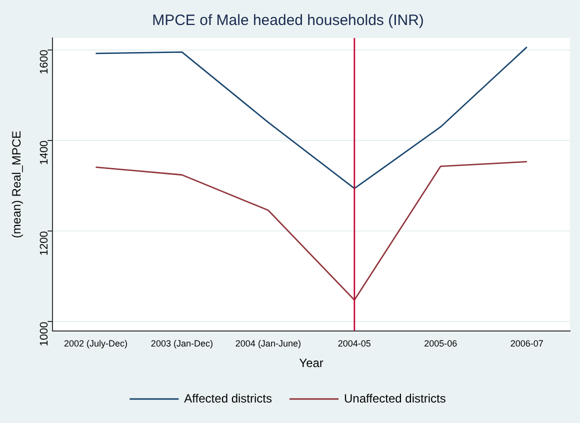 This screenshot has width=580, height=423. Describe the element at coordinates (228, 398) in the screenshot. I see `legend-label: Affected districts` at that location.